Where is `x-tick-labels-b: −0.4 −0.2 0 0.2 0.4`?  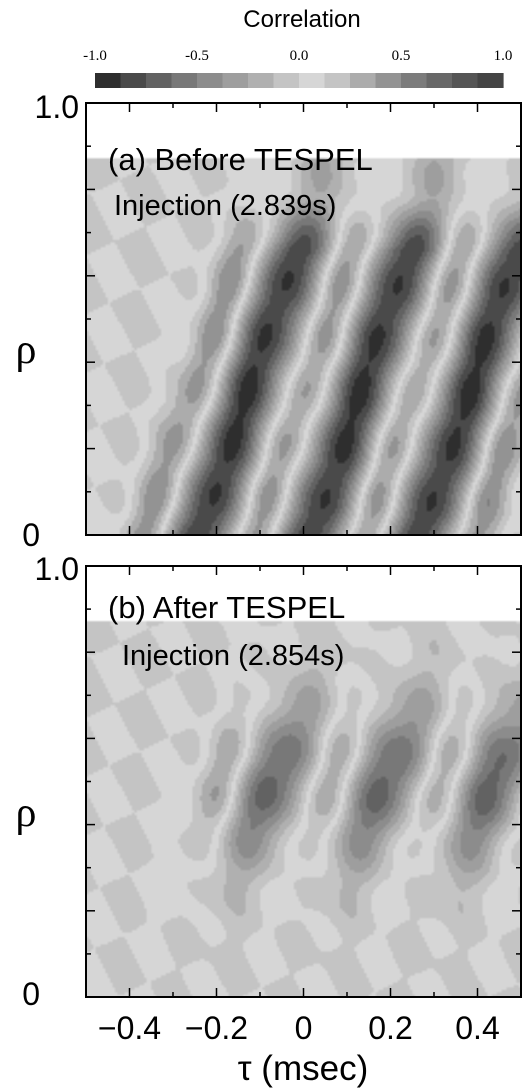
x-tick-labels-b: −0.4 −0.2 0 0.2 0.4 is located at coordinates (299, 1028).